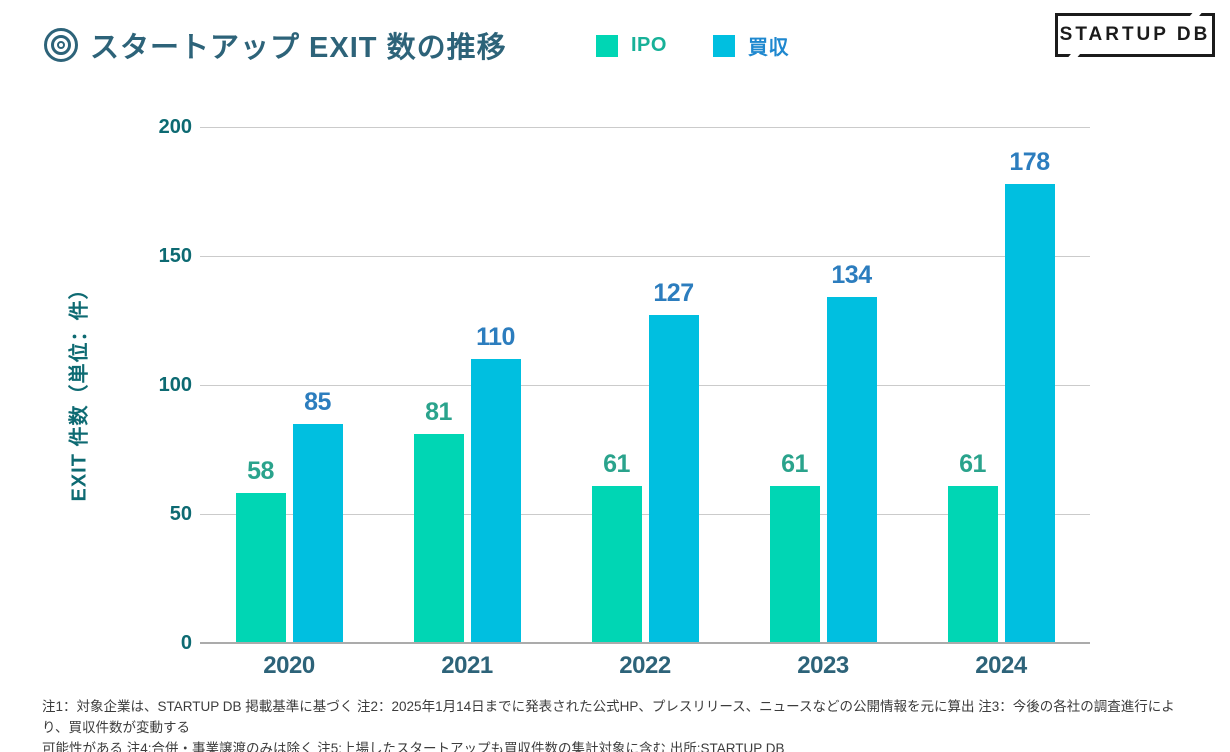 The image size is (1230, 752). What do you see at coordinates (438, 412) in the screenshot?
I see `bar-value-label: 81` at bounding box center [438, 412].